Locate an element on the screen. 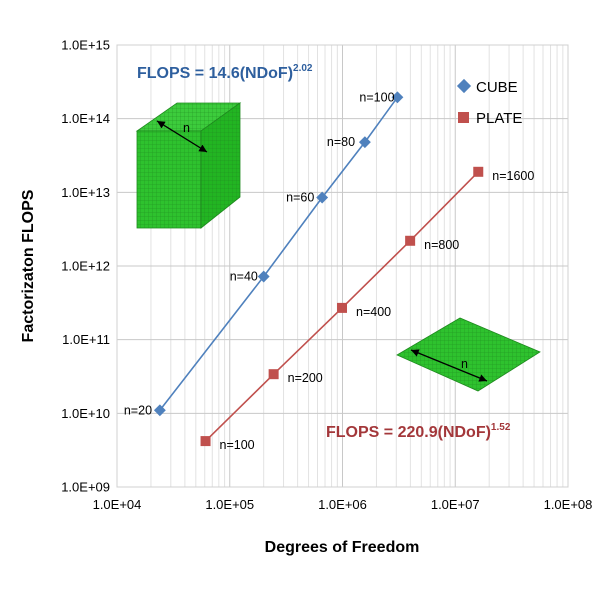 Image resolution: width=600 pixels, height=600 pixels. cube-point-label: n=100 is located at coordinates (376, 97).